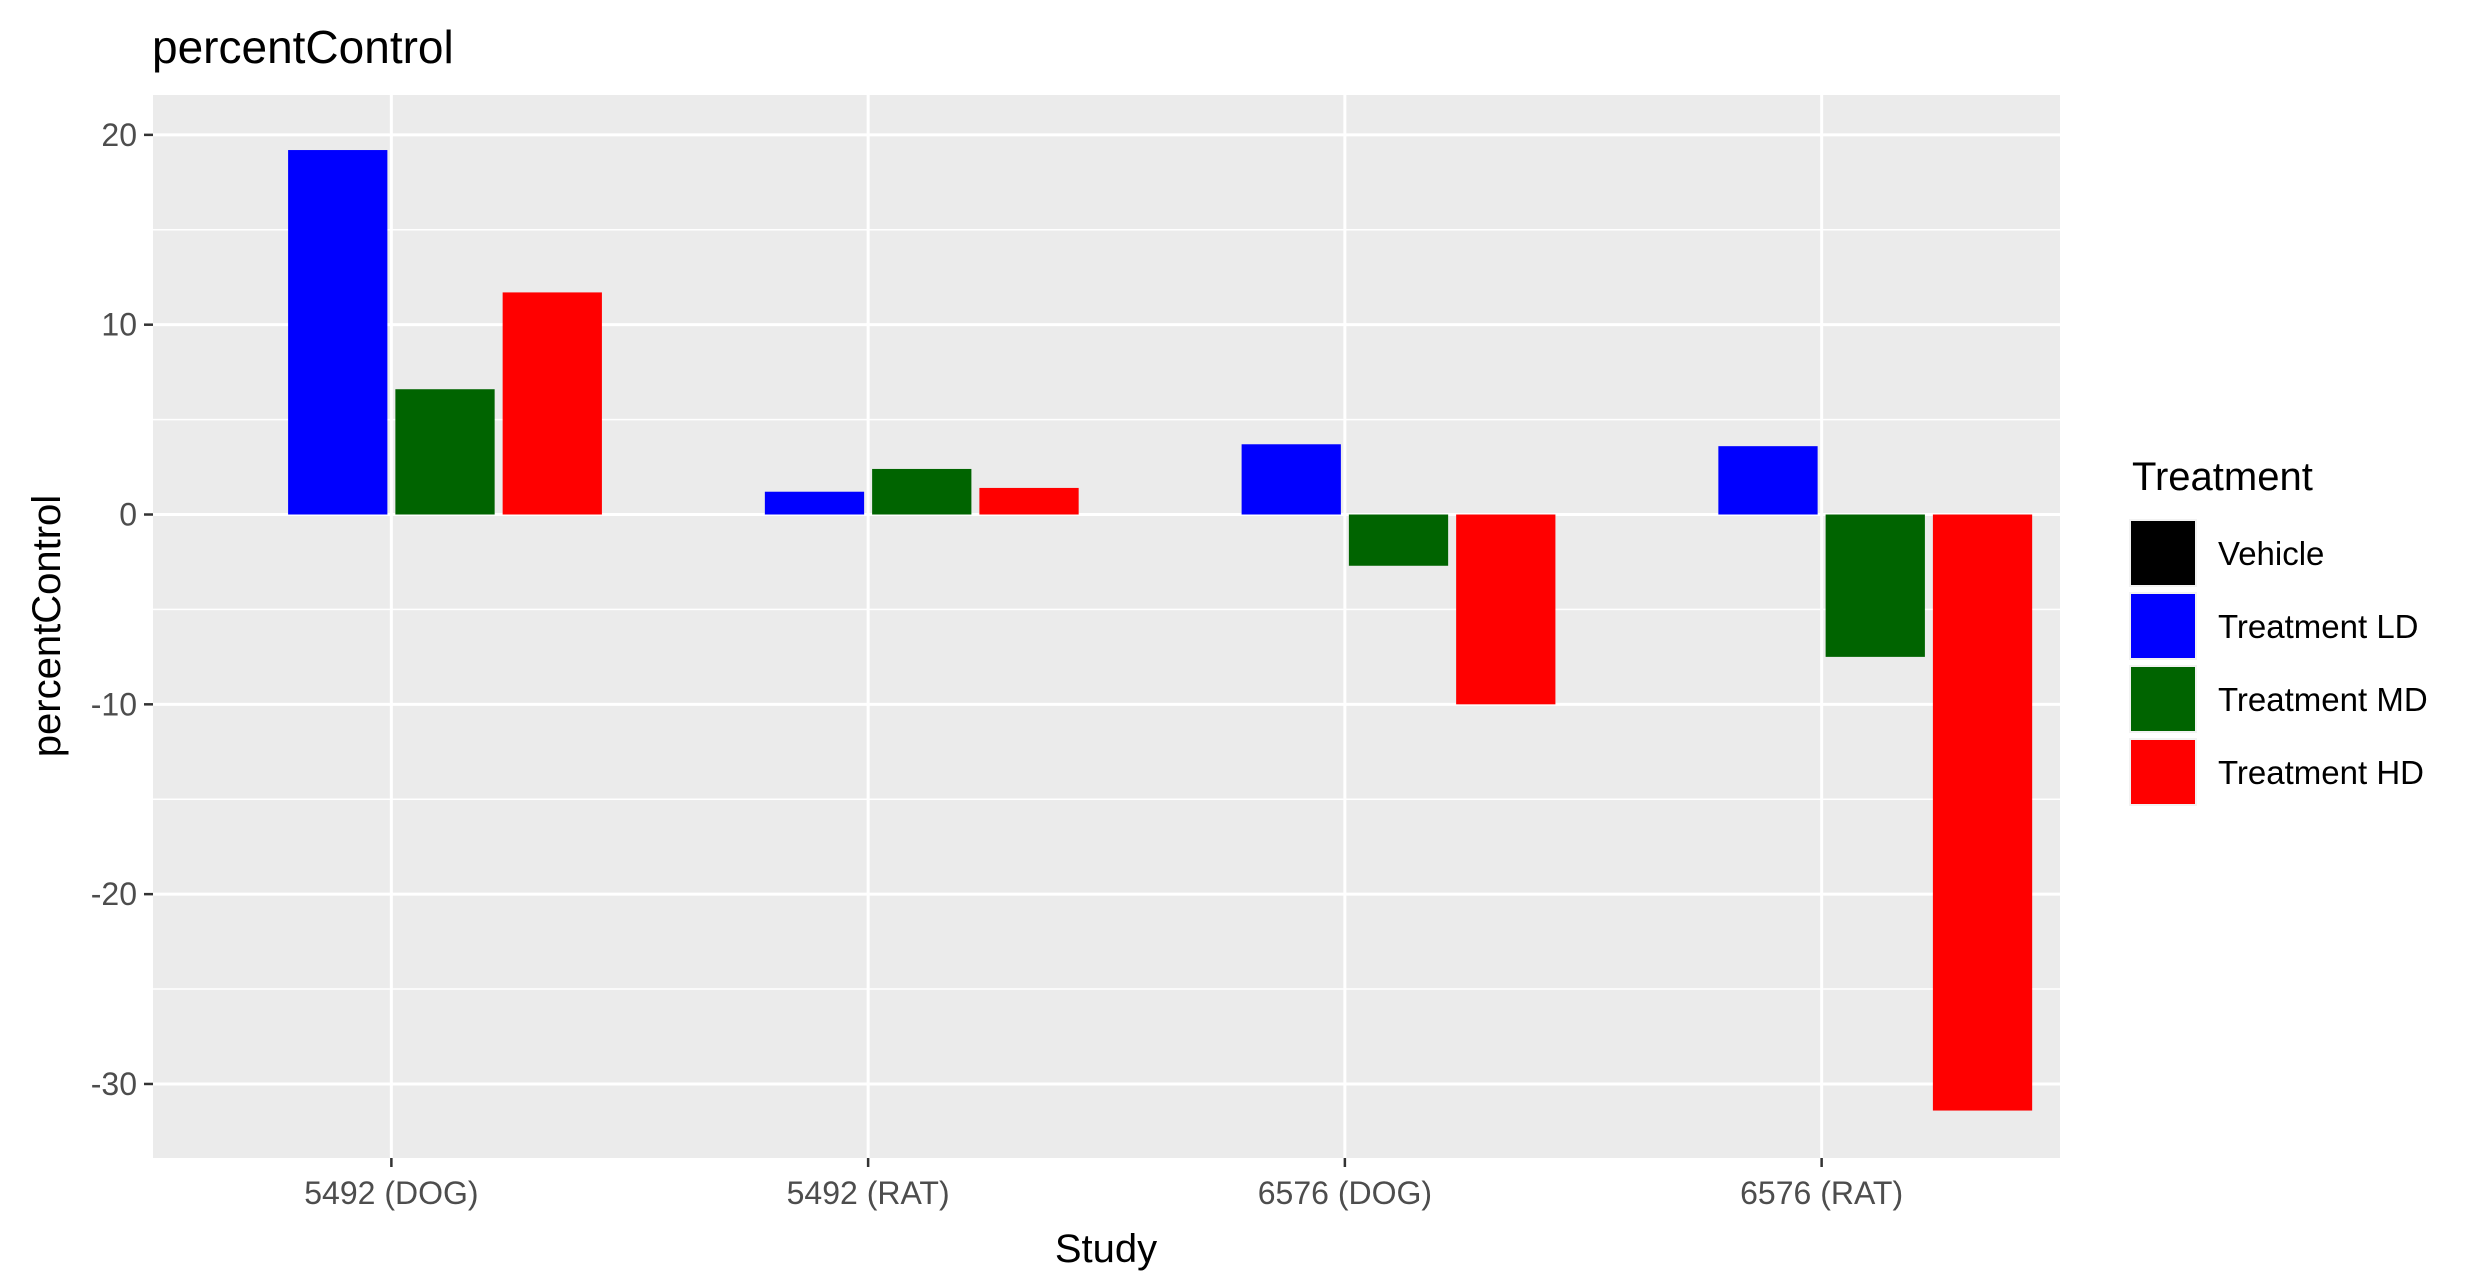  What do you see at coordinates (868, 1193) in the screenshot?
I see `x-tick-label: 5492 (RAT)` at bounding box center [868, 1193].